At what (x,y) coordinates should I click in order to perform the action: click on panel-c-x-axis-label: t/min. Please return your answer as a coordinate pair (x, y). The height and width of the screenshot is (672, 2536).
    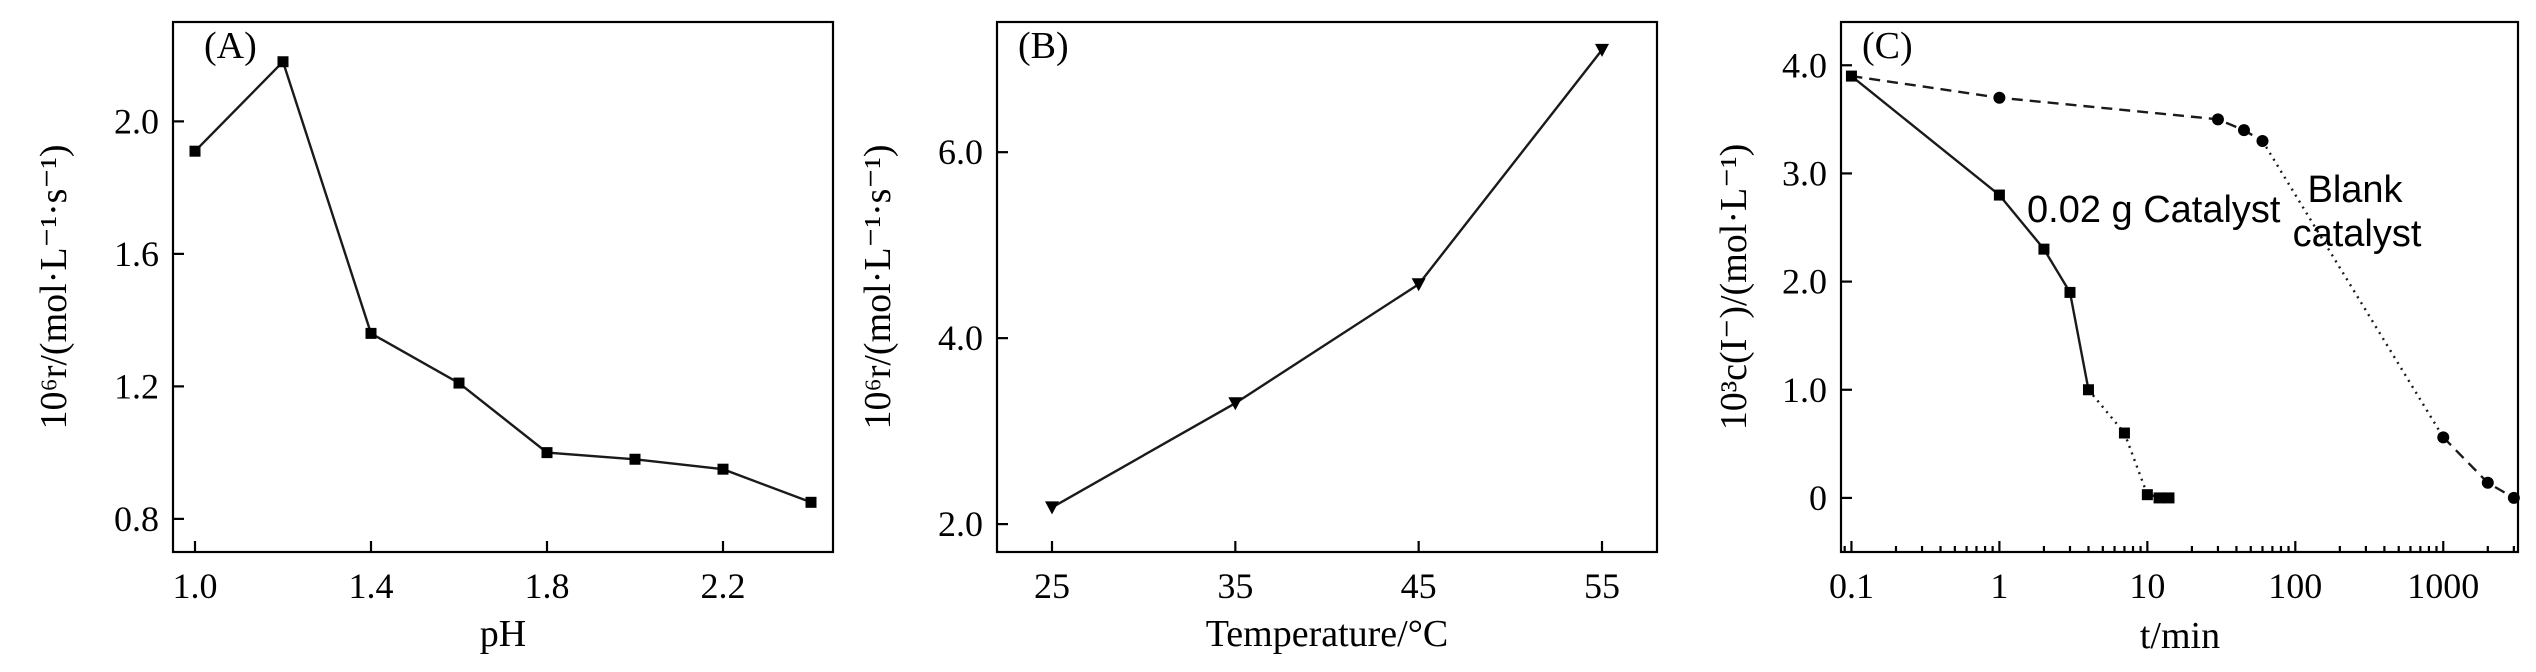
    Looking at the image, I should click on (2180, 636).